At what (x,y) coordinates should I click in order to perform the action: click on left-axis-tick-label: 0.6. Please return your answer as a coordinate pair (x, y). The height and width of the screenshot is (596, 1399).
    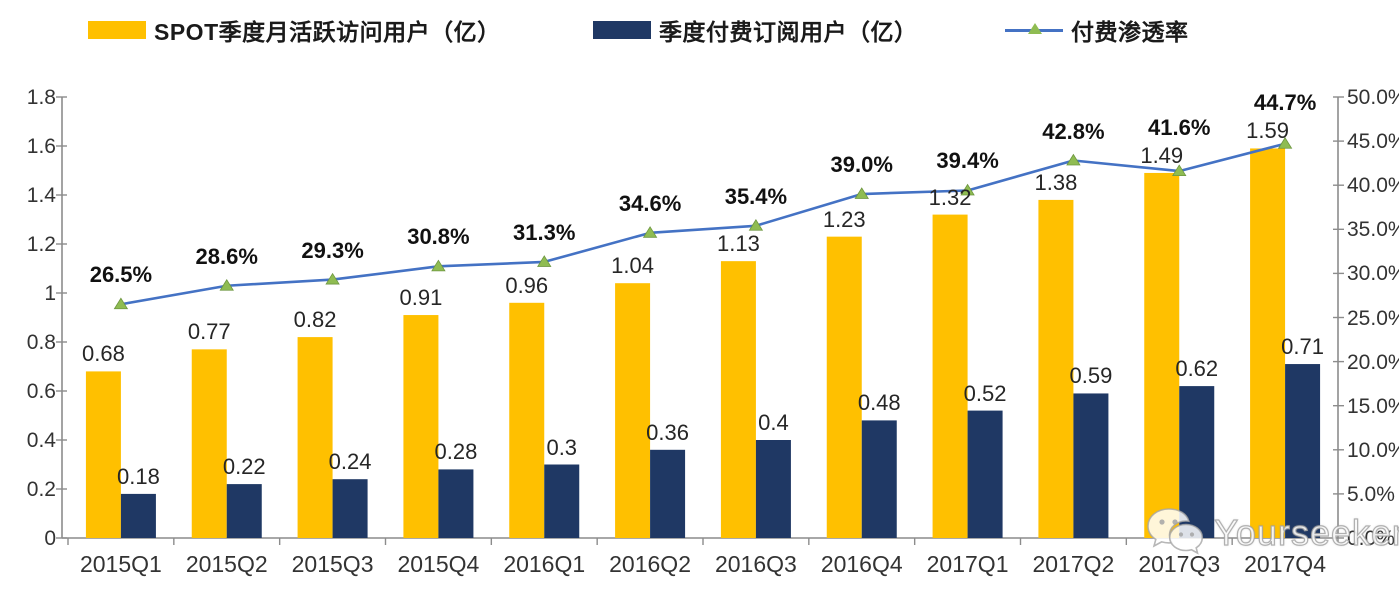
    Looking at the image, I should click on (41, 391).